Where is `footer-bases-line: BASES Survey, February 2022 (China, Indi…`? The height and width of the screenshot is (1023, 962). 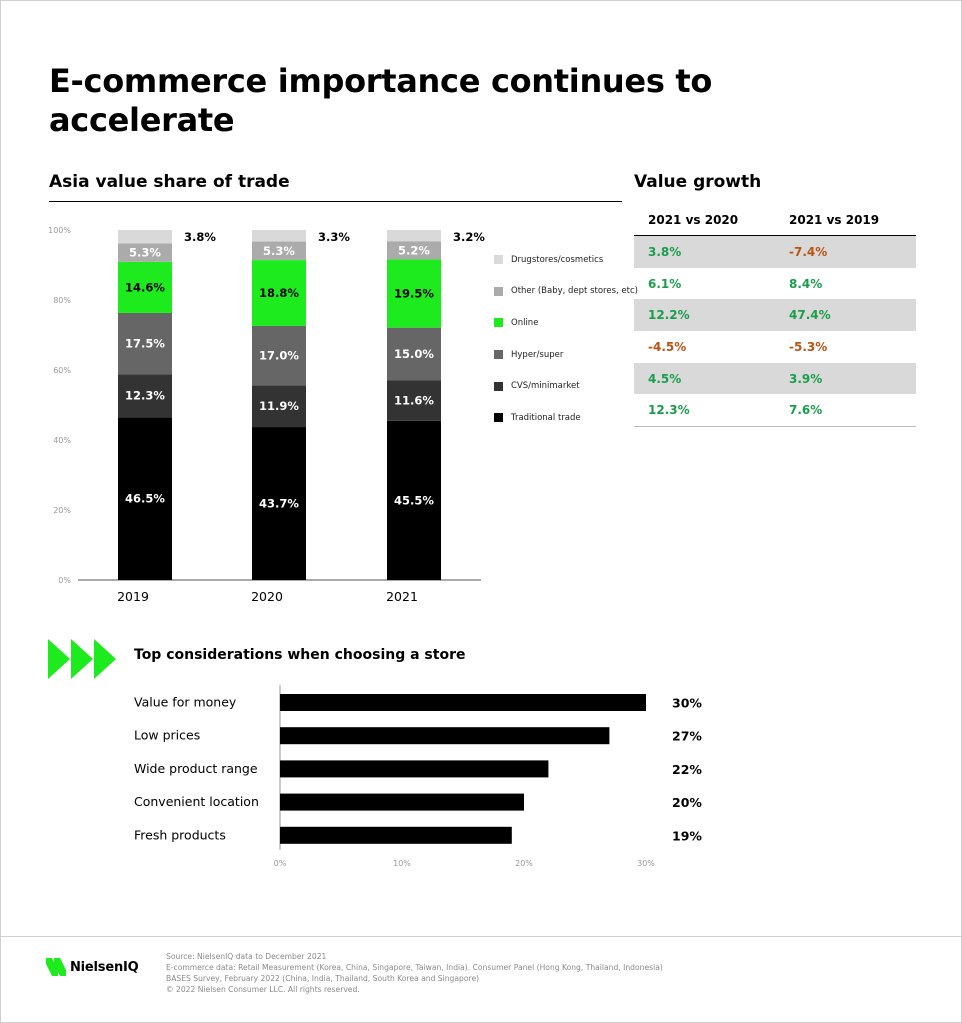
footer-bases-line: BASES Survey, February 2022 (China, Indi… is located at coordinates (323, 978).